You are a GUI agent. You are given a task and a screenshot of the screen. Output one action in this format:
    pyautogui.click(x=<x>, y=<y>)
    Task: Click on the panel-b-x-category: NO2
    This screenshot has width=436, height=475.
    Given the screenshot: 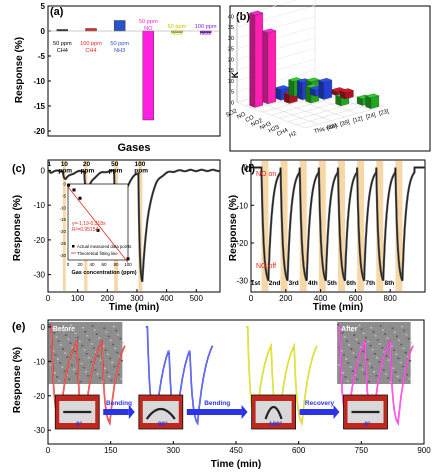 What is the action you would take?
    pyautogui.click(x=256, y=123)
    